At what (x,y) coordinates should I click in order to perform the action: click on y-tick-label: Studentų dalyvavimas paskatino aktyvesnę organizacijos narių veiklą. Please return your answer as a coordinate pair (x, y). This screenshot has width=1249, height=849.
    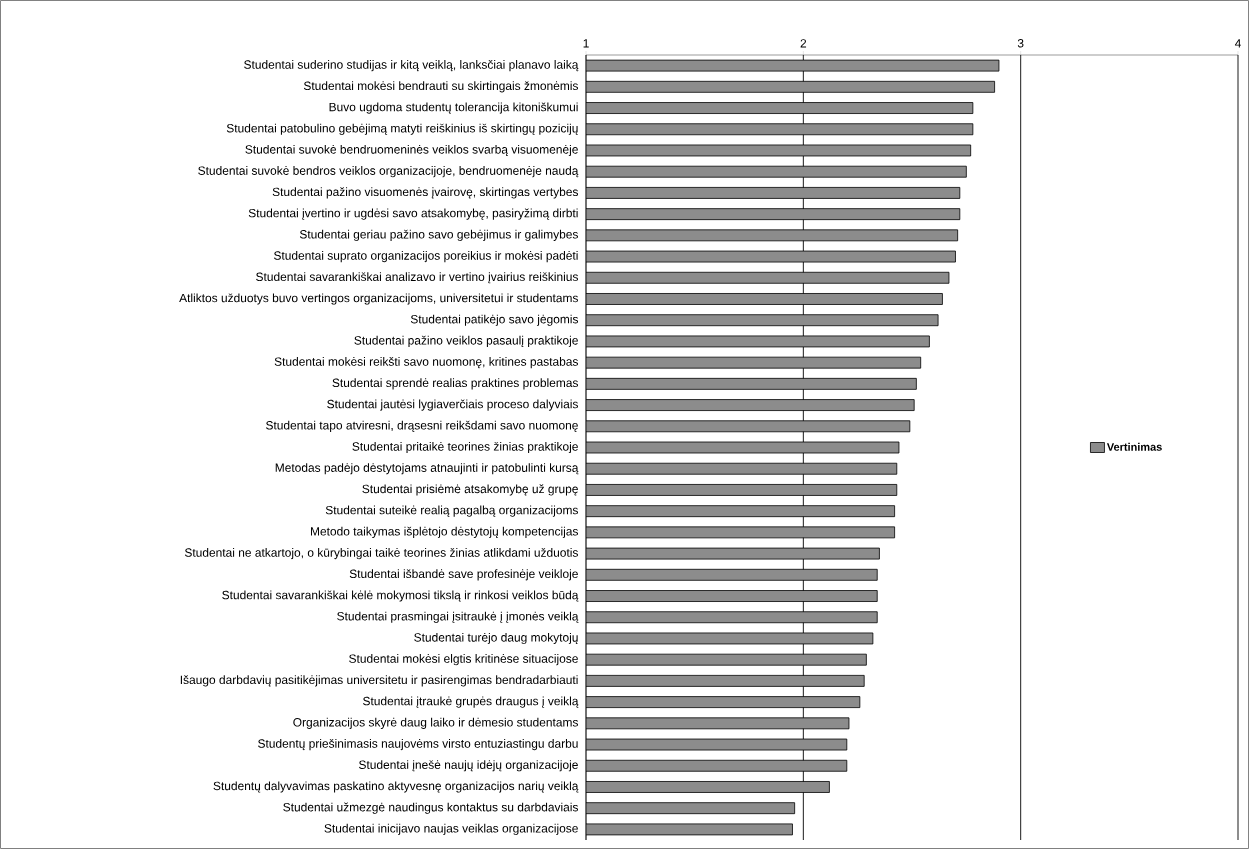
    Looking at the image, I should click on (396, 787).